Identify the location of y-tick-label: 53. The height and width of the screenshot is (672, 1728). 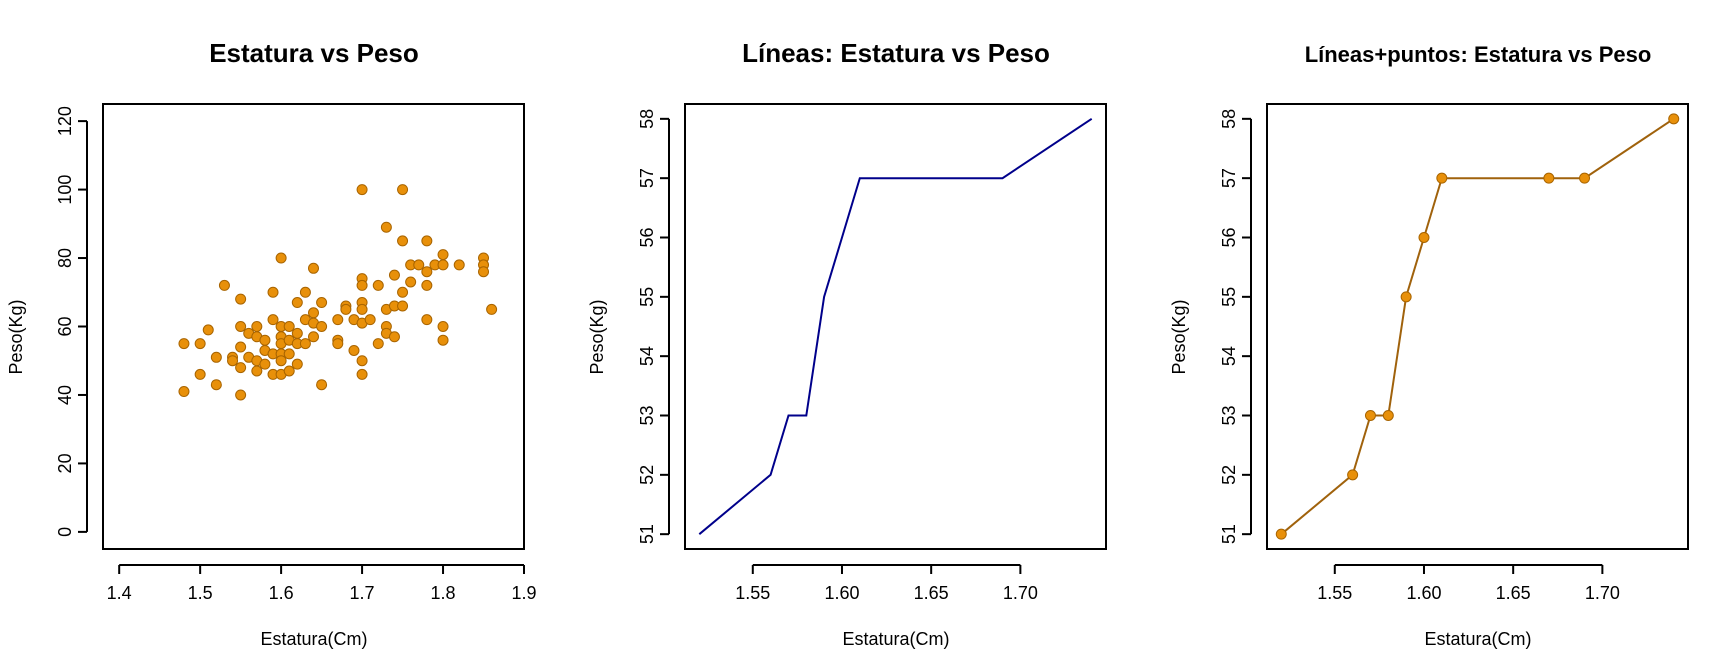
(647, 415).